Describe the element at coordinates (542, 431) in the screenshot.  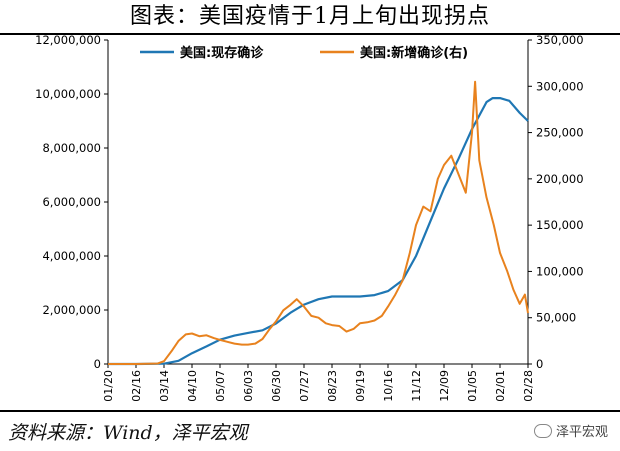
I see `wechat-icon` at that location.